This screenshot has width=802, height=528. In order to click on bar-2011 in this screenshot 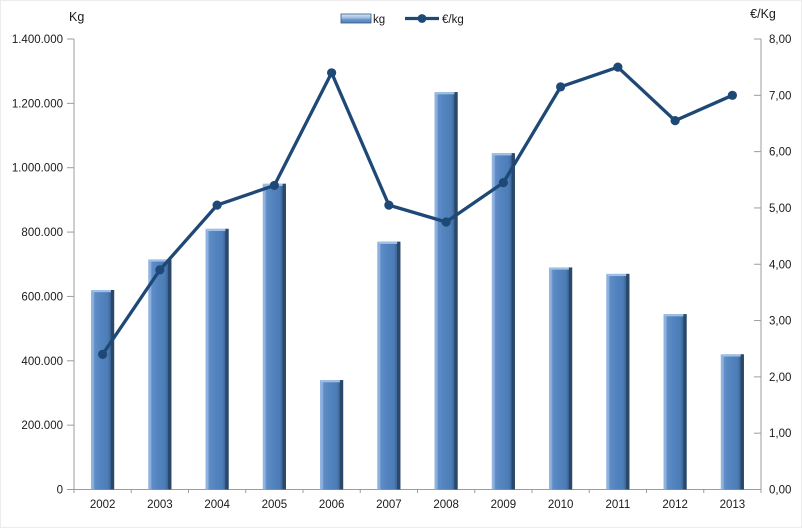, I will do `click(618, 381)`.